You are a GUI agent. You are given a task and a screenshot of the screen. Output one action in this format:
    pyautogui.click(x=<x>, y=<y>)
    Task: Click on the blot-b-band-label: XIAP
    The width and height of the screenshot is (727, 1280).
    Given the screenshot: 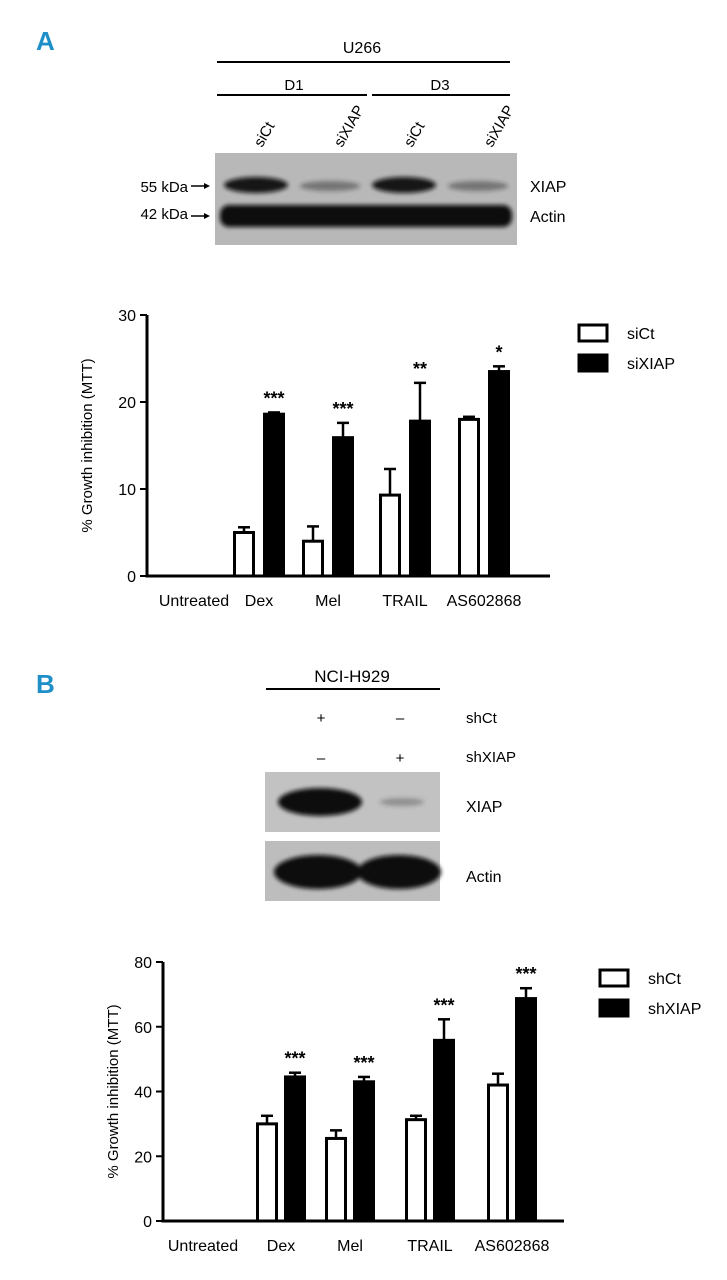 What is the action you would take?
    pyautogui.click(x=484, y=807)
    